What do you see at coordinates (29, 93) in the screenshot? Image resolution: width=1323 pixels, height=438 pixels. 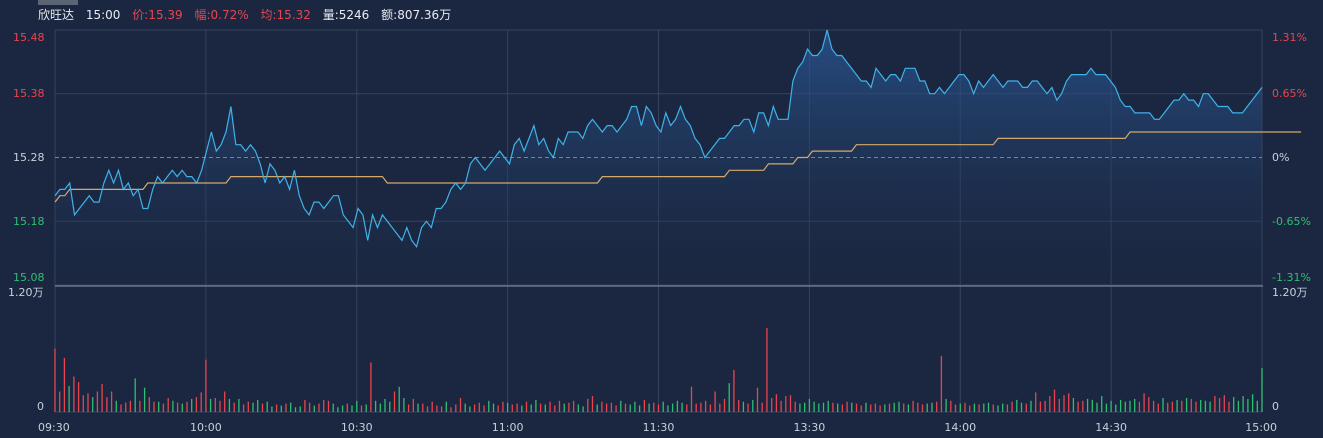 I see `price-tick-label: 15.38` at bounding box center [29, 93].